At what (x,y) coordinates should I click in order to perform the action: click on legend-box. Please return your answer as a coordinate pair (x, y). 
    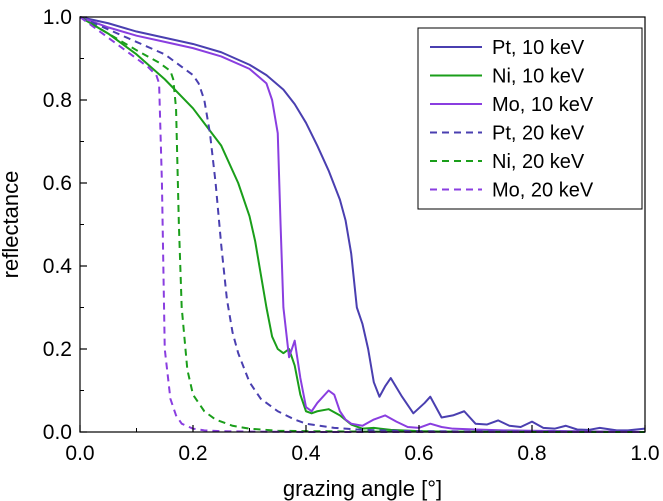
    Looking at the image, I should click on (530, 118).